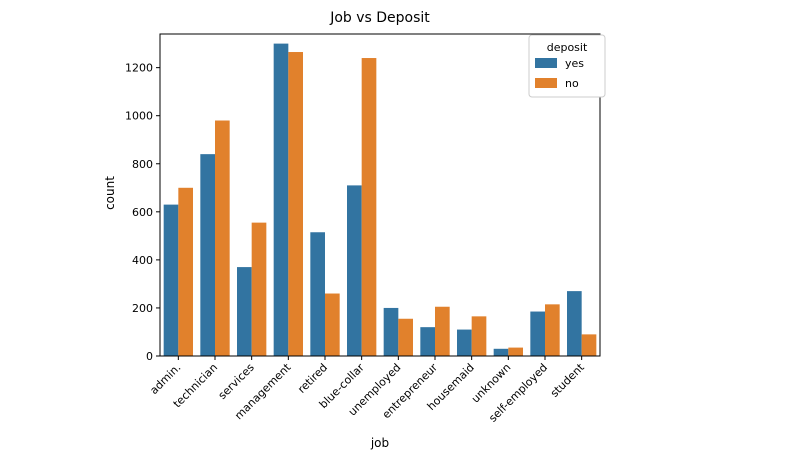 The width and height of the screenshot is (800, 464). What do you see at coordinates (572, 83) in the screenshot?
I see `legend-label-no: no` at bounding box center [572, 83].